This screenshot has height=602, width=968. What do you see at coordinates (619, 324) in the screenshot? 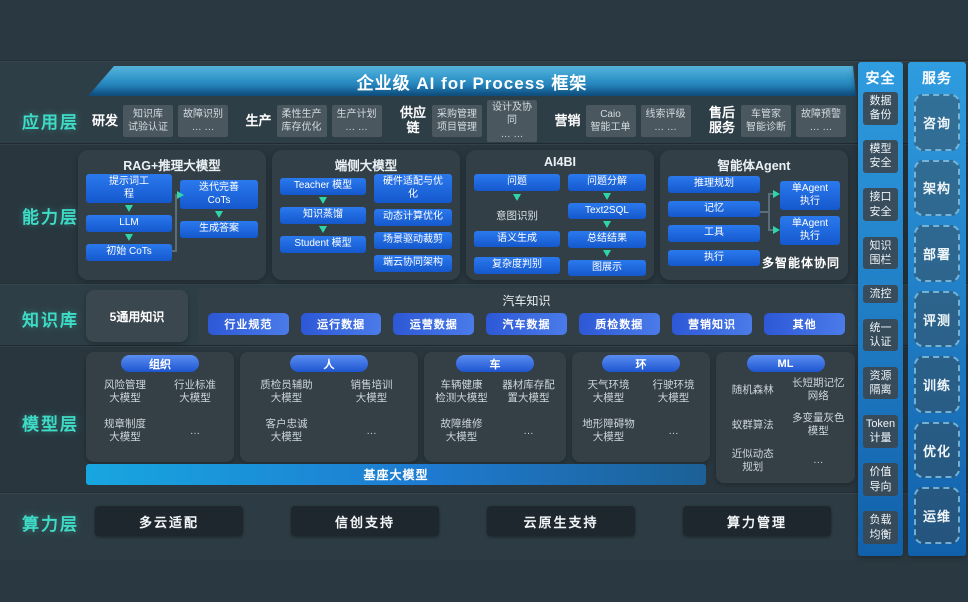
I see `knowledge-chip: 质检数据` at bounding box center [619, 324].